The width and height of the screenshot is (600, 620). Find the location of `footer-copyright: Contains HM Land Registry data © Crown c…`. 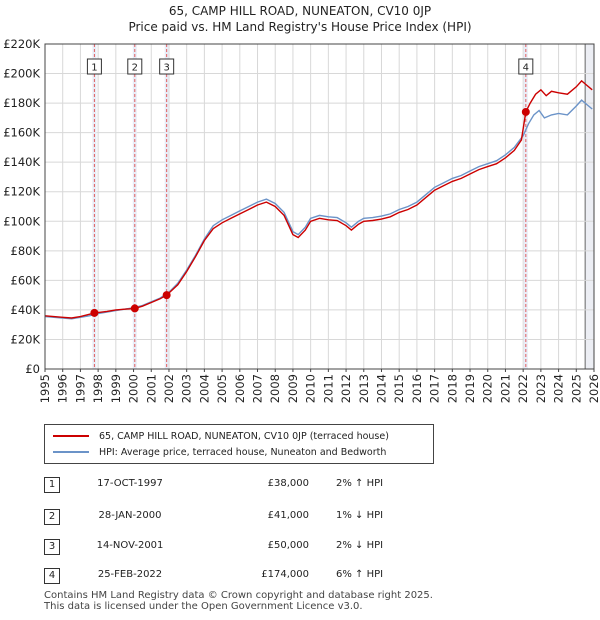

footer-copyright: Contains HM Land Registry data © Crown c… is located at coordinates (238, 595).